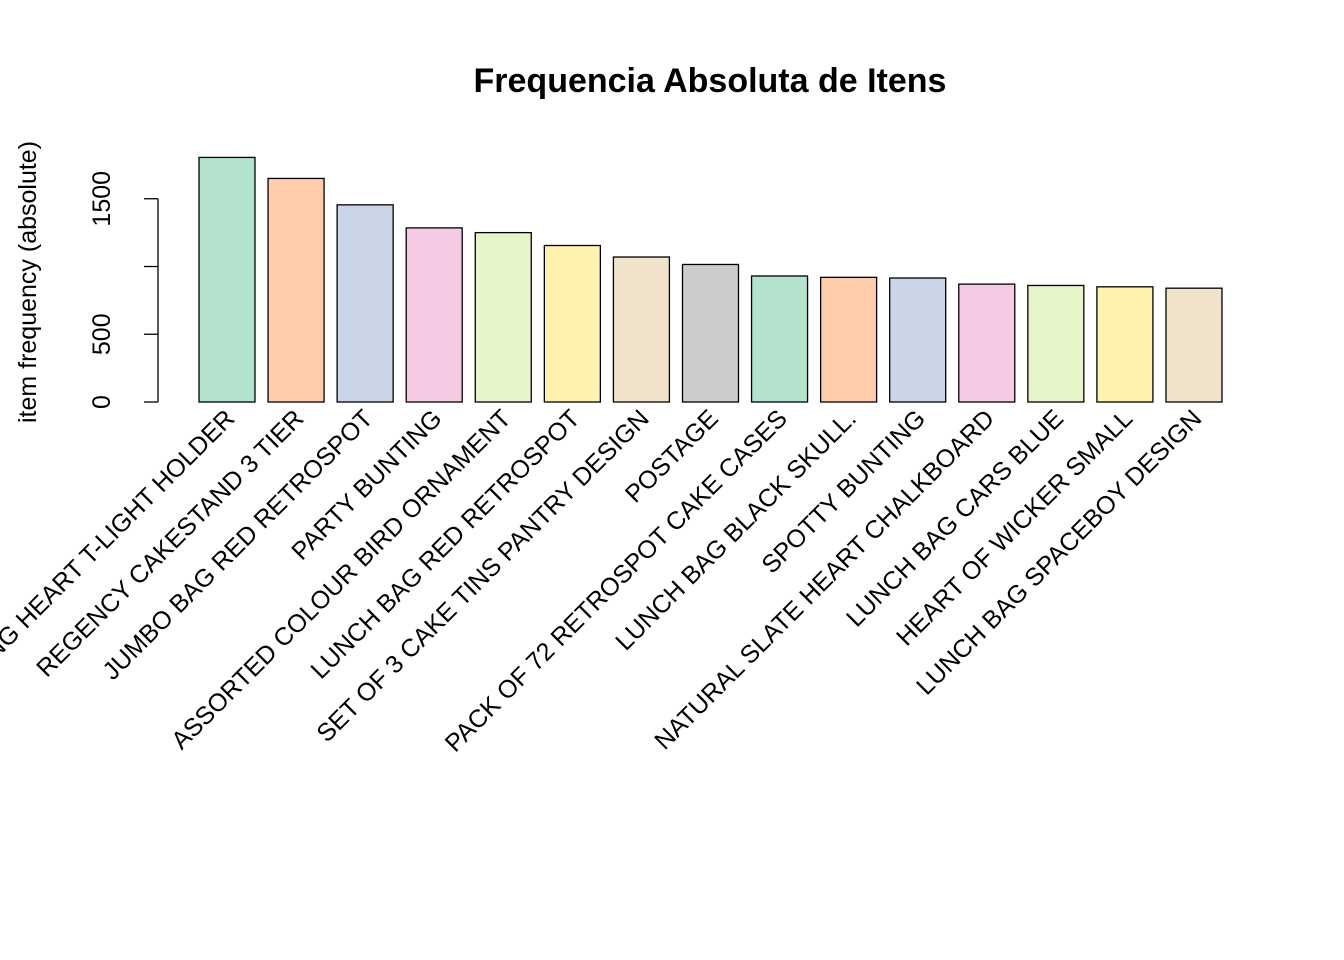  What do you see at coordinates (102, 402) in the screenshot?
I see `y-tick-label: 0` at bounding box center [102, 402].